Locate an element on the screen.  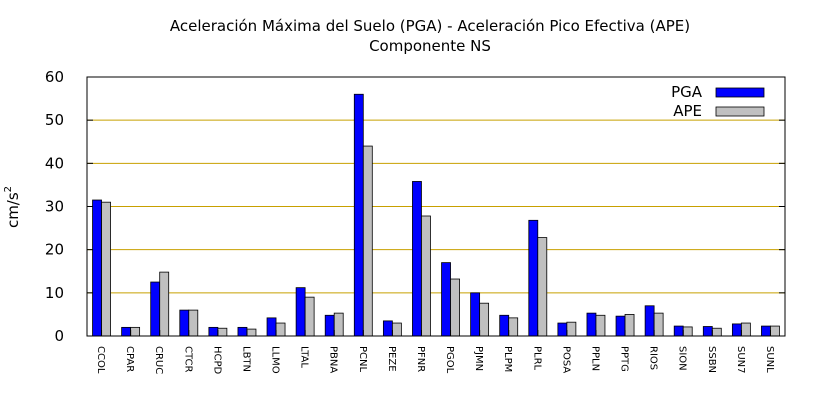
svg-text: cm/s2 is located at coordinates (12, 207).